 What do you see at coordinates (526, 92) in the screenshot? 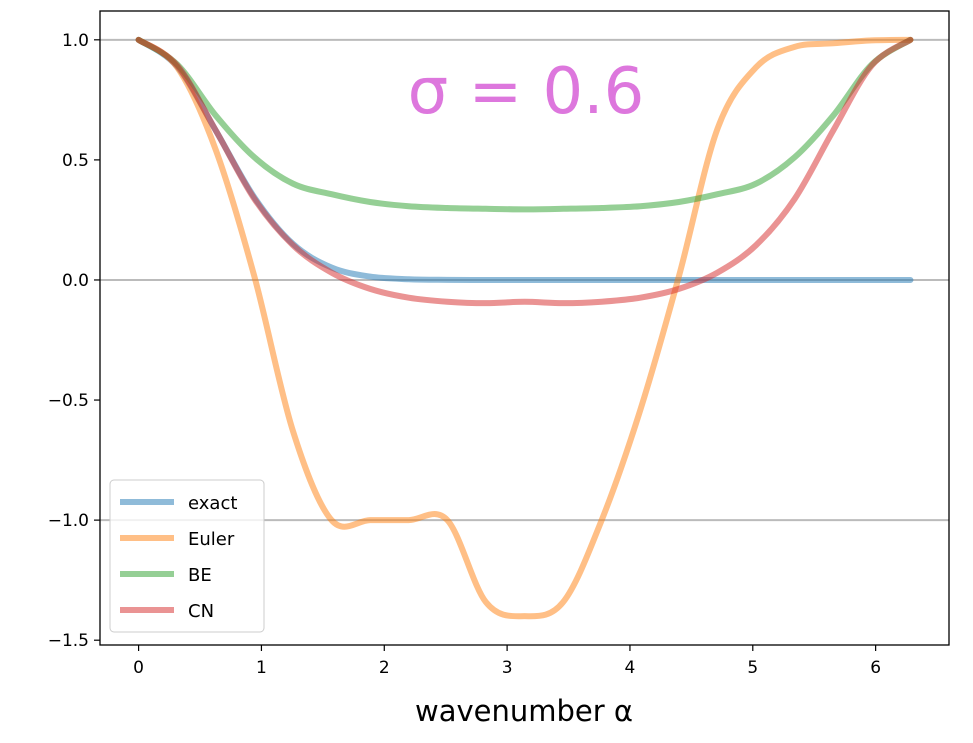
I see `sigma-annotation: σ = 0.6` at bounding box center [526, 92].